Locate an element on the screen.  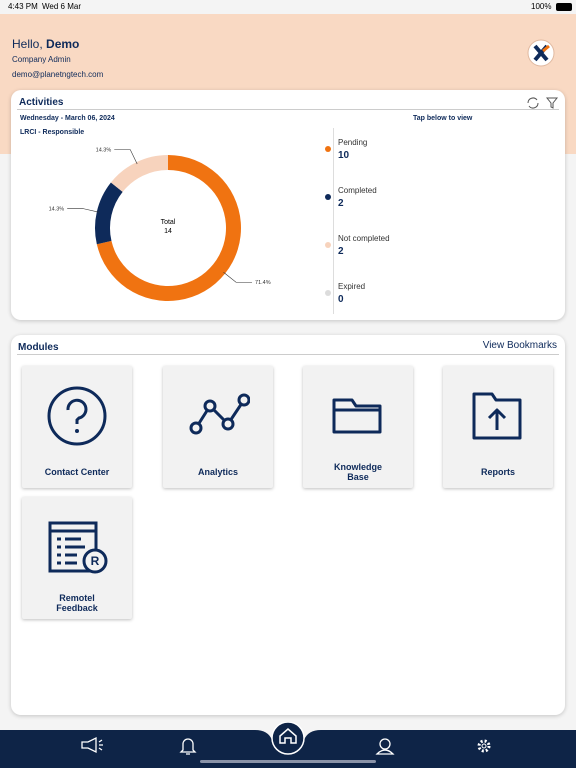
legend-label: Pending is located at coordinates (353, 142).